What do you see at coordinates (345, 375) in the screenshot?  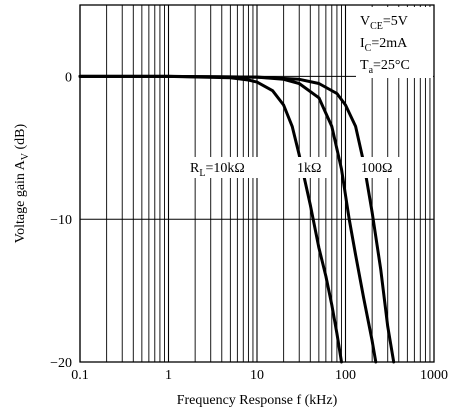 I see `x-tick-label: 100` at bounding box center [345, 375].